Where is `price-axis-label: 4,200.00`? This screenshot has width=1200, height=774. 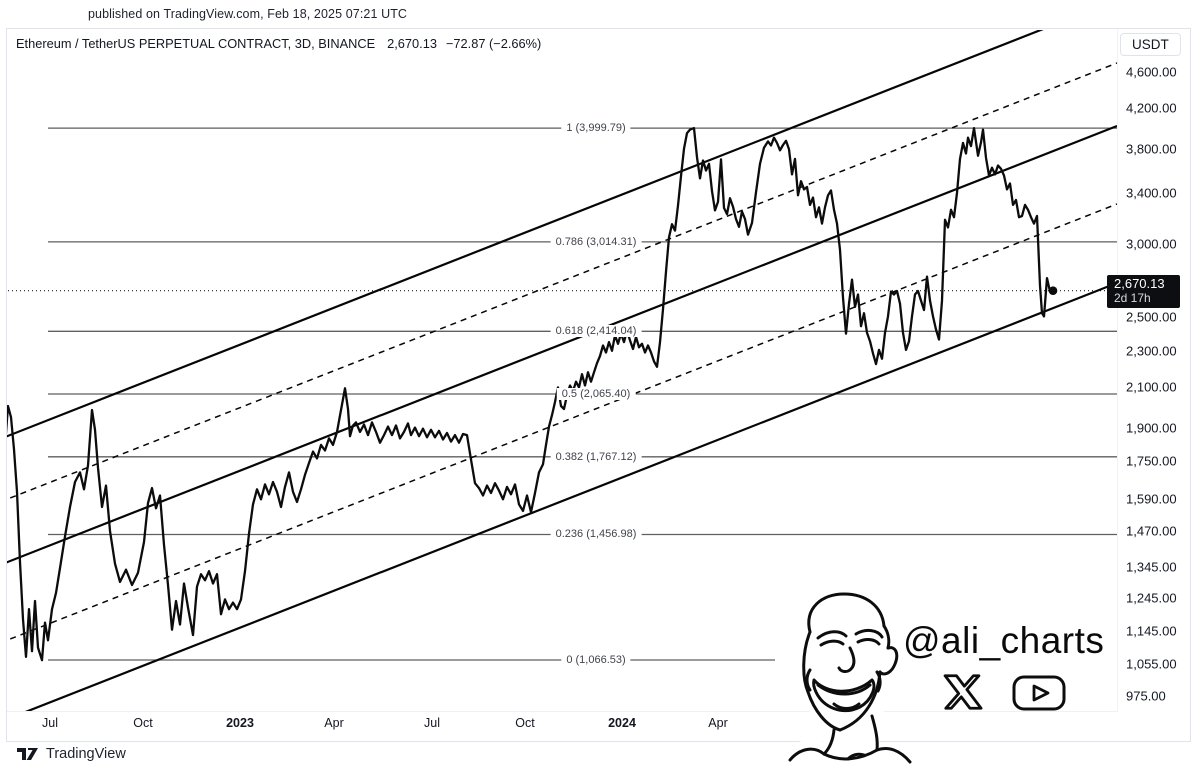
price-axis-label: 4,200.00 is located at coordinates (1151, 108).